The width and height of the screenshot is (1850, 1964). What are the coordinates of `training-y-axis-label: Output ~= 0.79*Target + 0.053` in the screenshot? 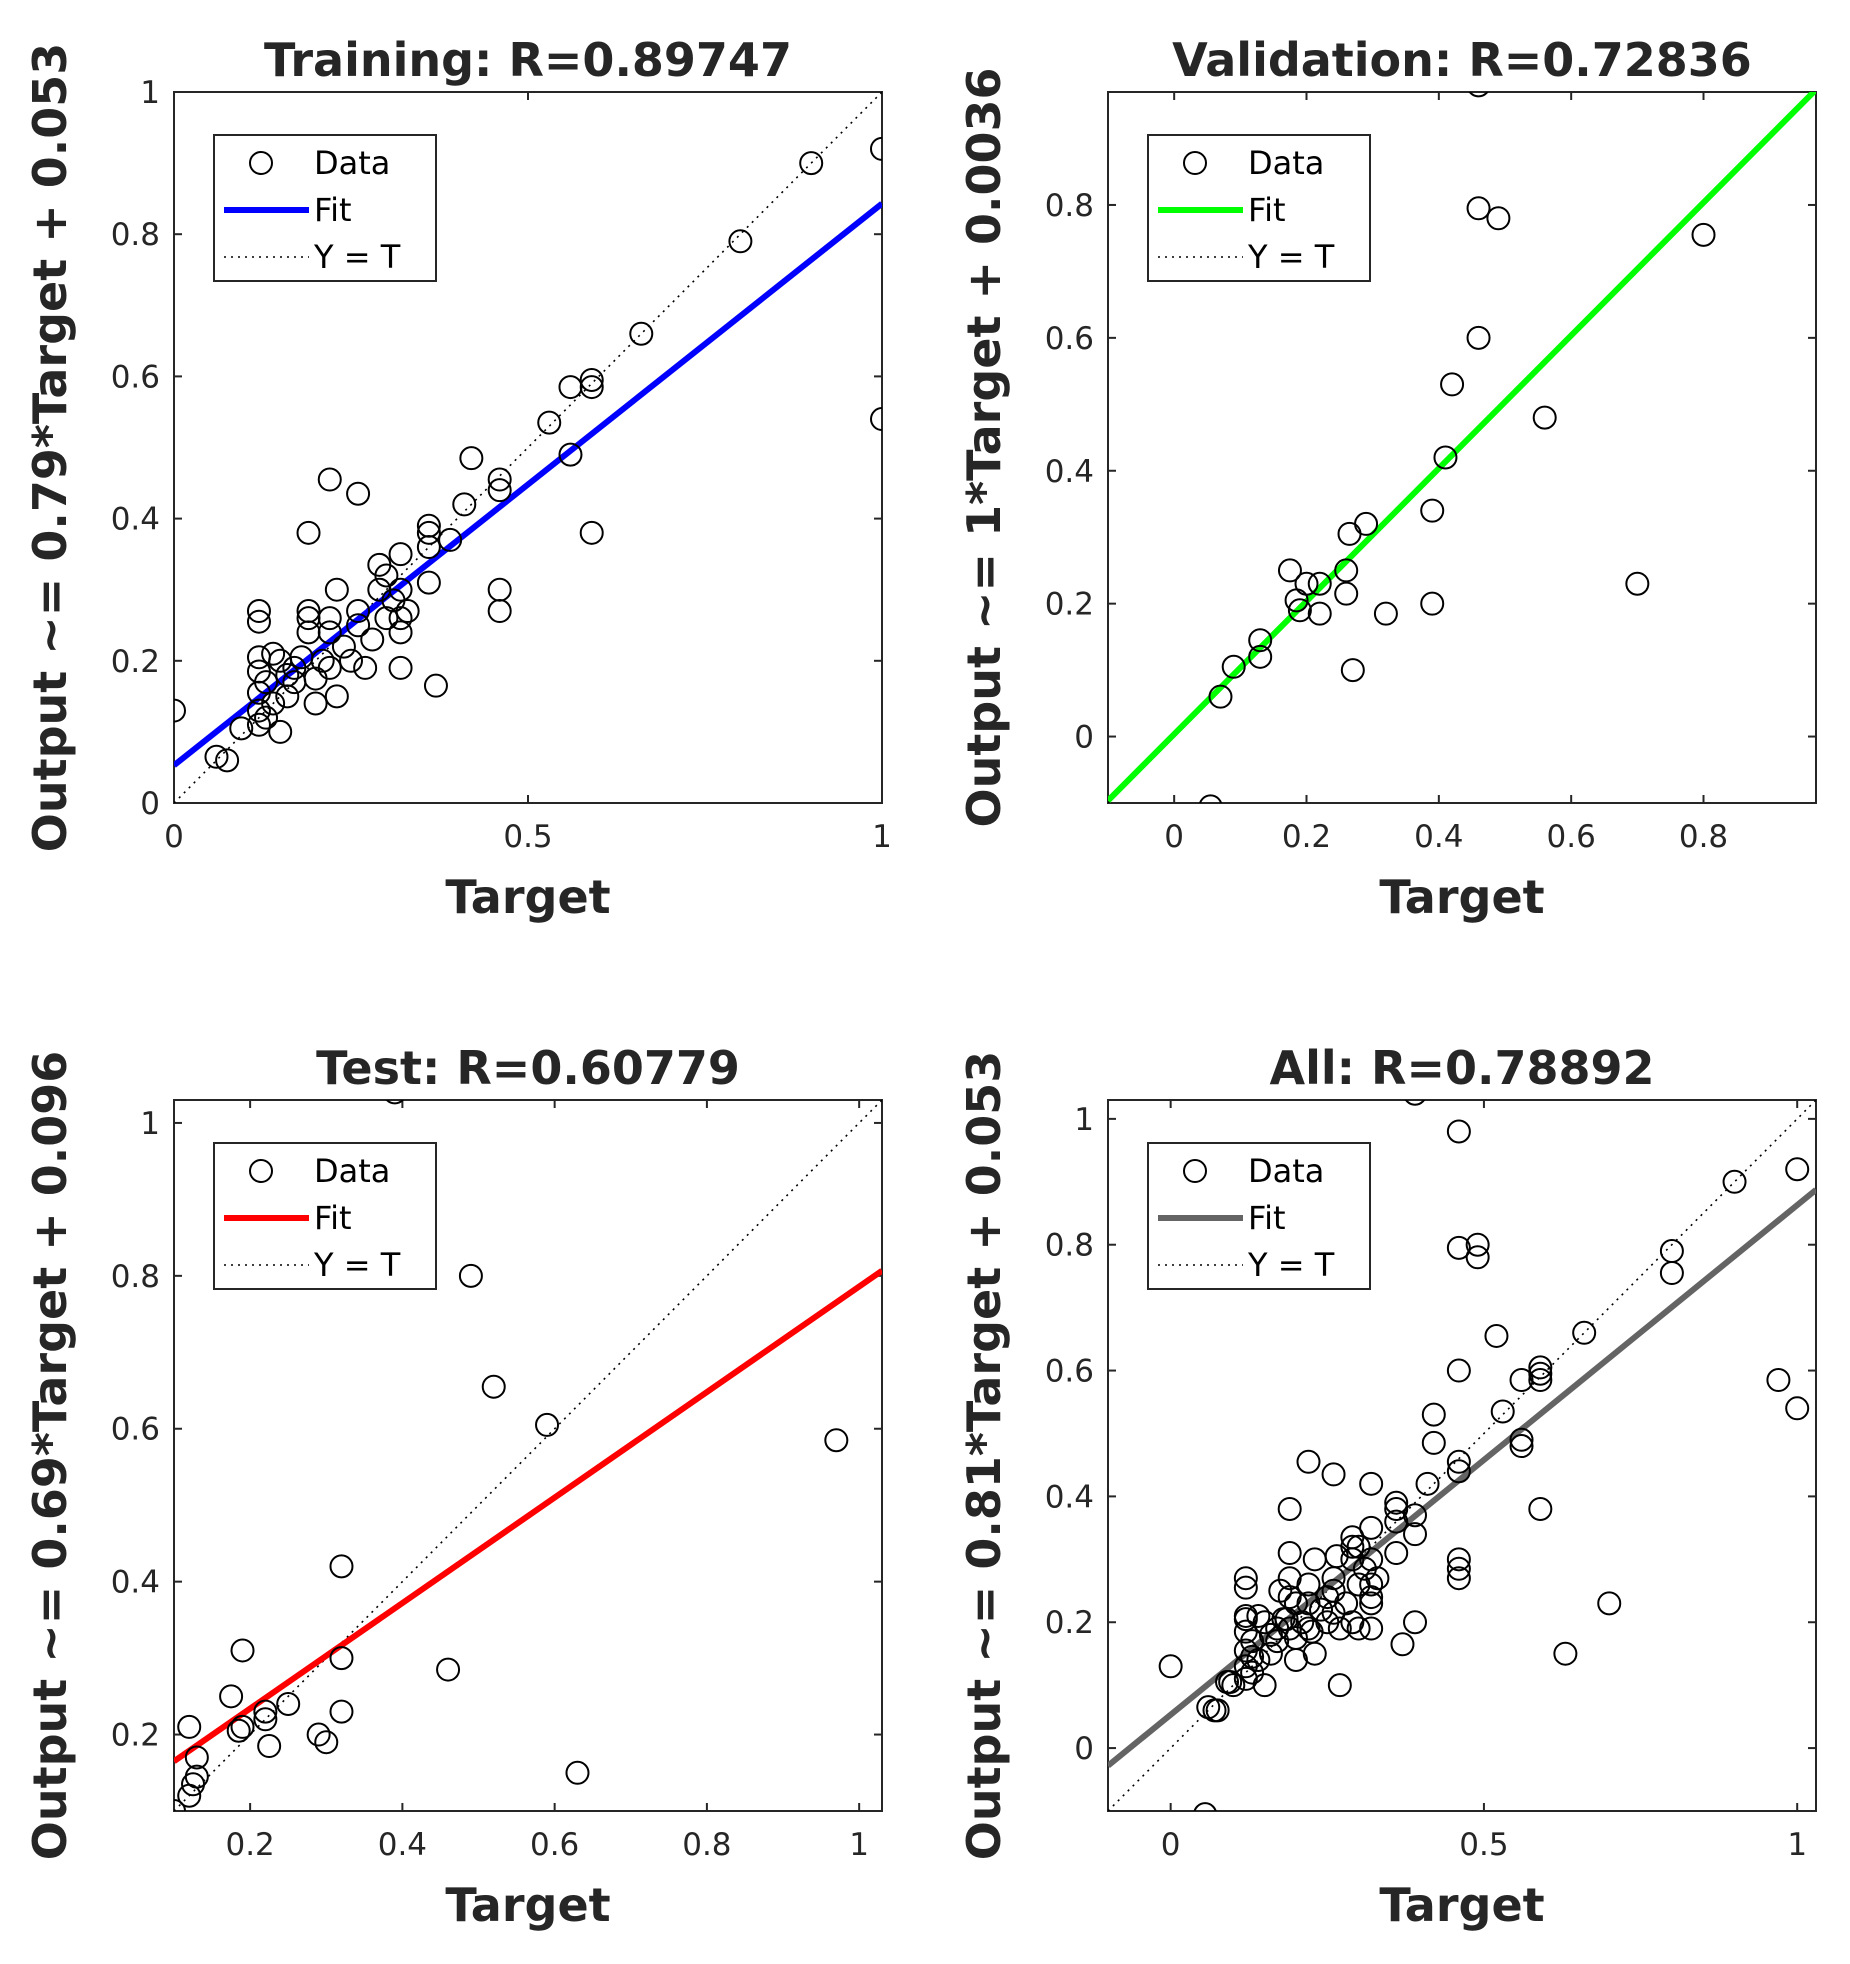 It's located at (50, 448).